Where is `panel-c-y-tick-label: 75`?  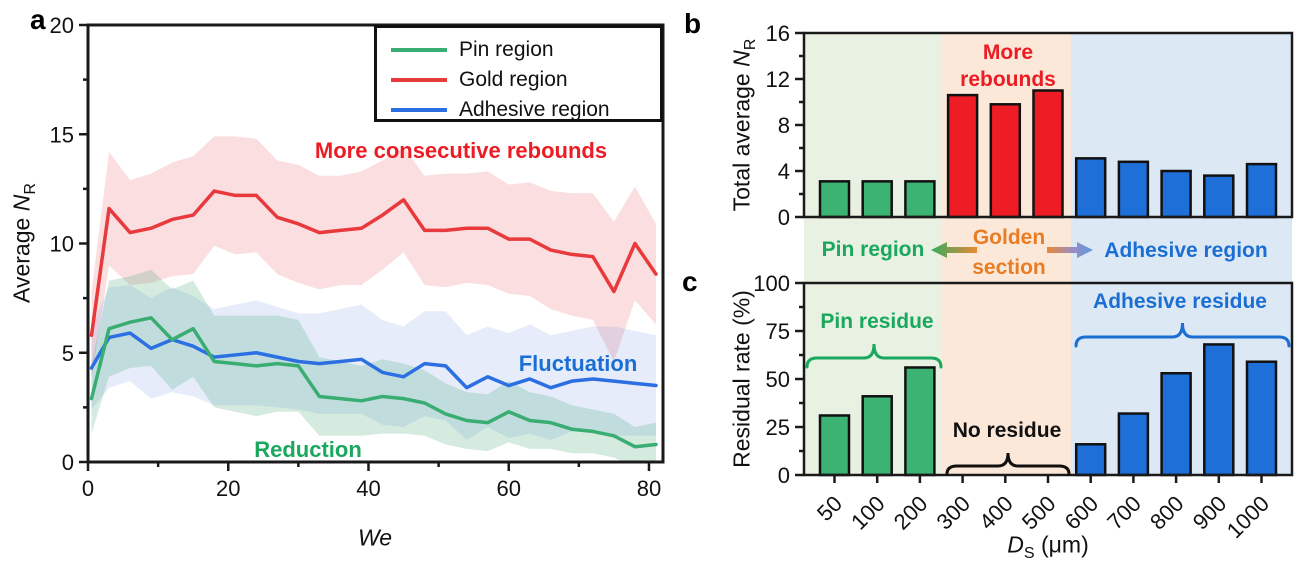
panel-c-y-tick-label: 75 is located at coordinates (778, 331).